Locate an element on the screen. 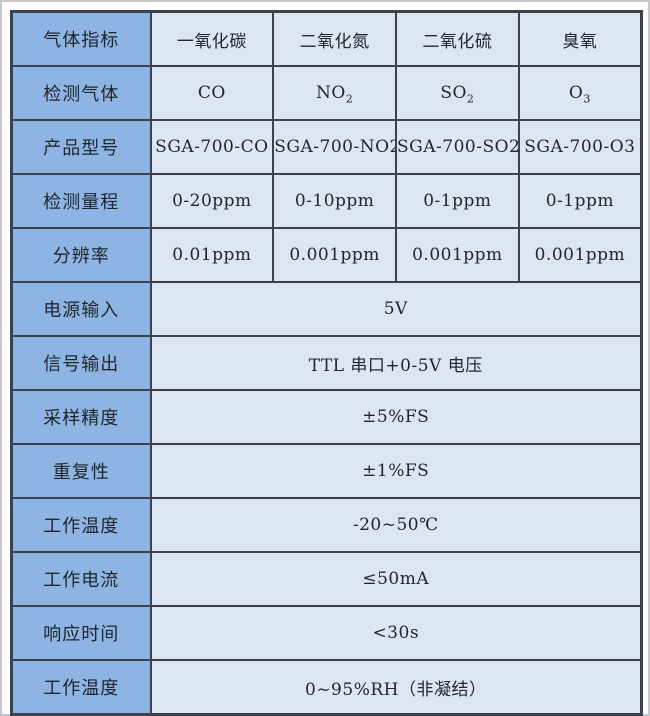 Image resolution: width=650 pixels, height=716 pixels. formula-subscript: 3 is located at coordinates (587, 99).